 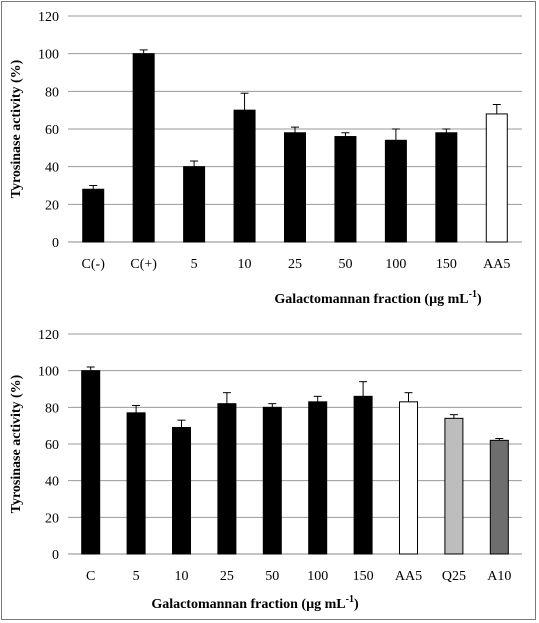 I want to click on x-tick-label: C(-), so click(x=94, y=264).